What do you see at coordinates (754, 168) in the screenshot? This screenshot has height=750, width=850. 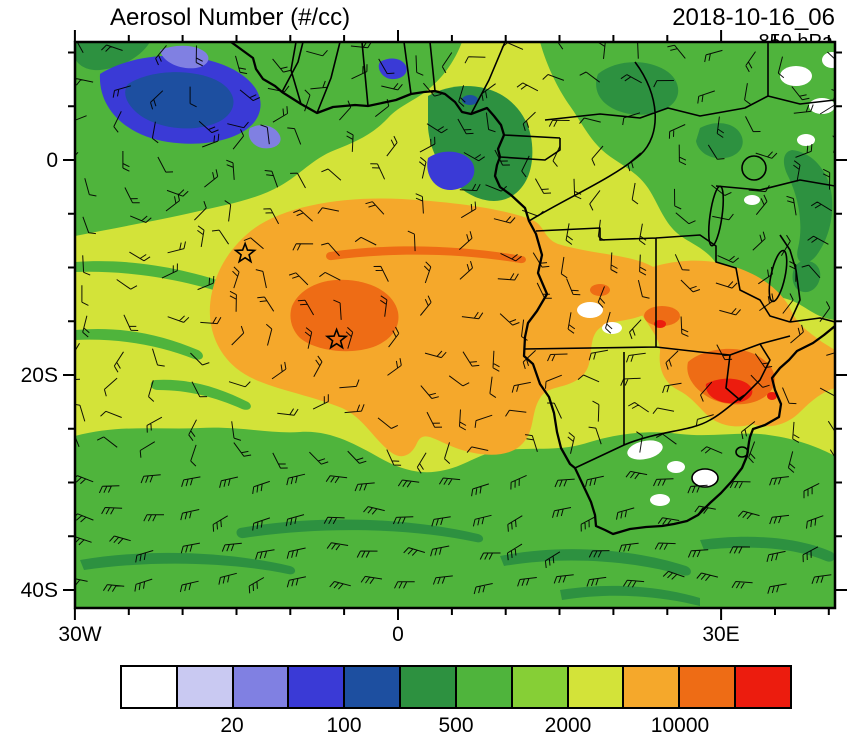 I see `lake-victoria-outline` at bounding box center [754, 168].